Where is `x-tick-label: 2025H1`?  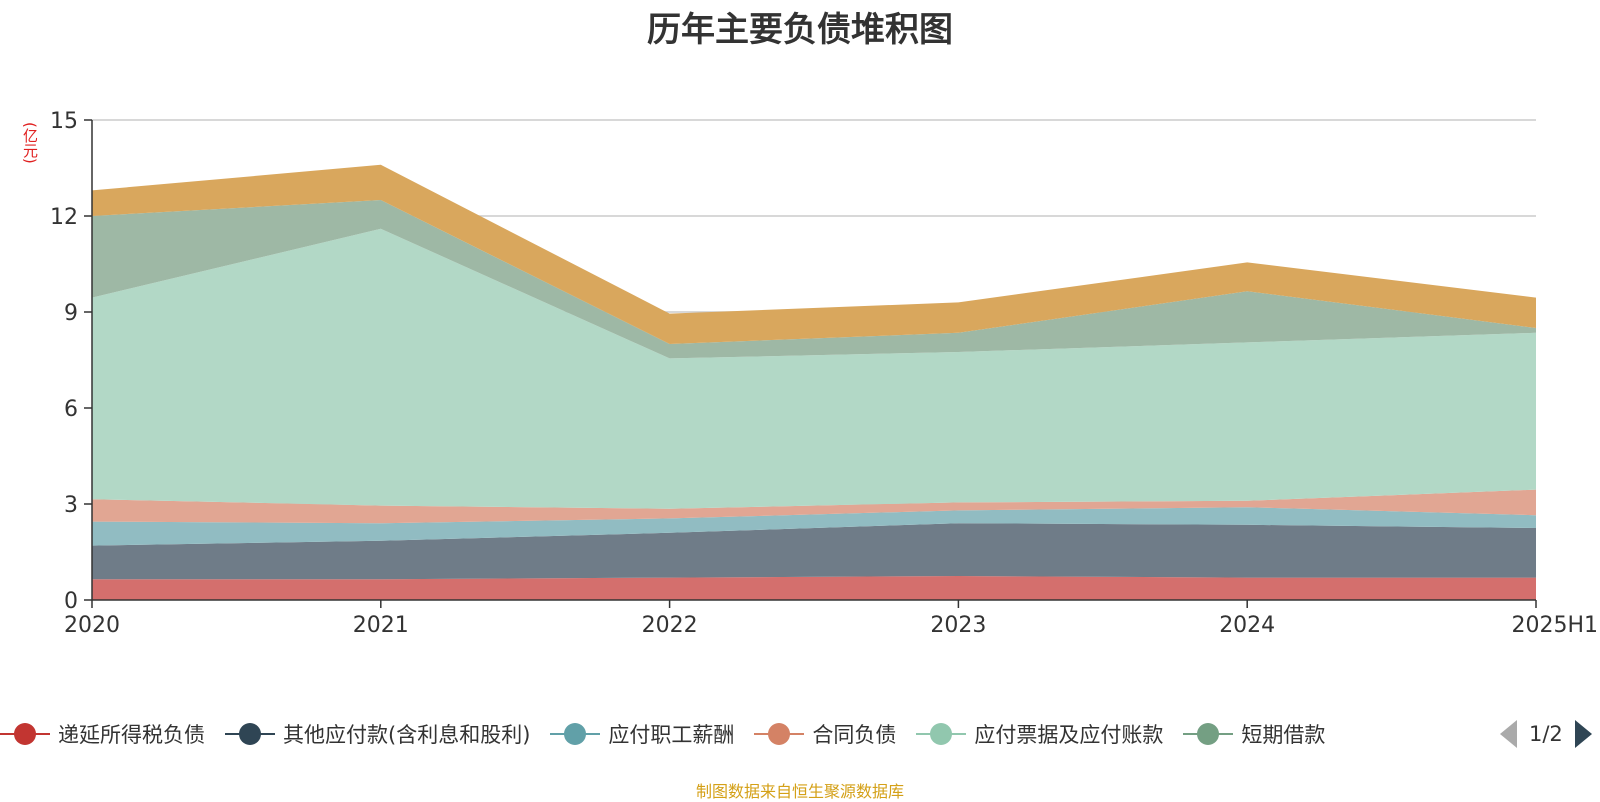 x-tick-label: 2025H1 is located at coordinates (1554, 625).